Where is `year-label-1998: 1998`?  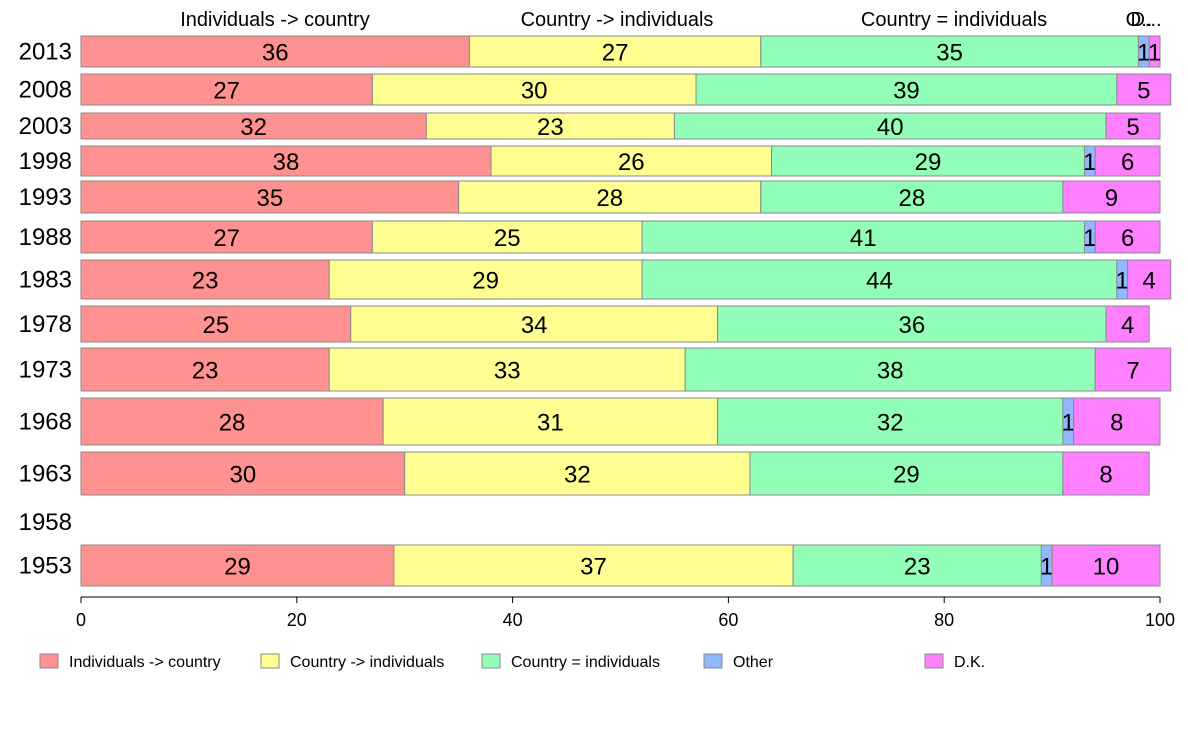 year-label-1998: 1998 is located at coordinates (45, 161).